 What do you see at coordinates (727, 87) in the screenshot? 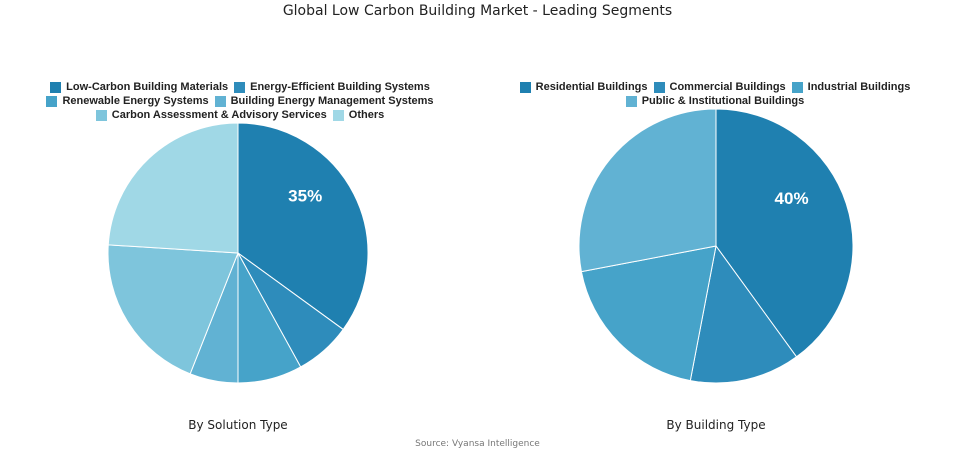
I see `legend-label: Commercial Buildings` at bounding box center [727, 87].